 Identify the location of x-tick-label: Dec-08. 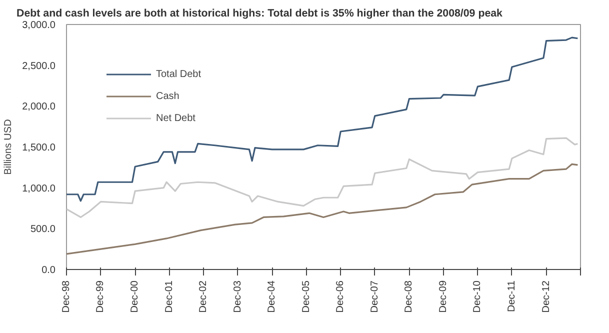
(409, 296).